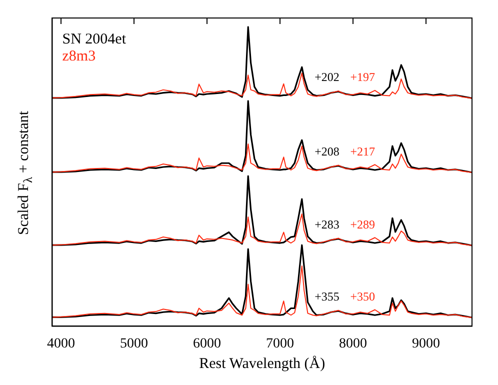 The height and width of the screenshot is (385, 498). What do you see at coordinates (327, 151) in the screenshot?
I see `annotation: +208` at bounding box center [327, 151].